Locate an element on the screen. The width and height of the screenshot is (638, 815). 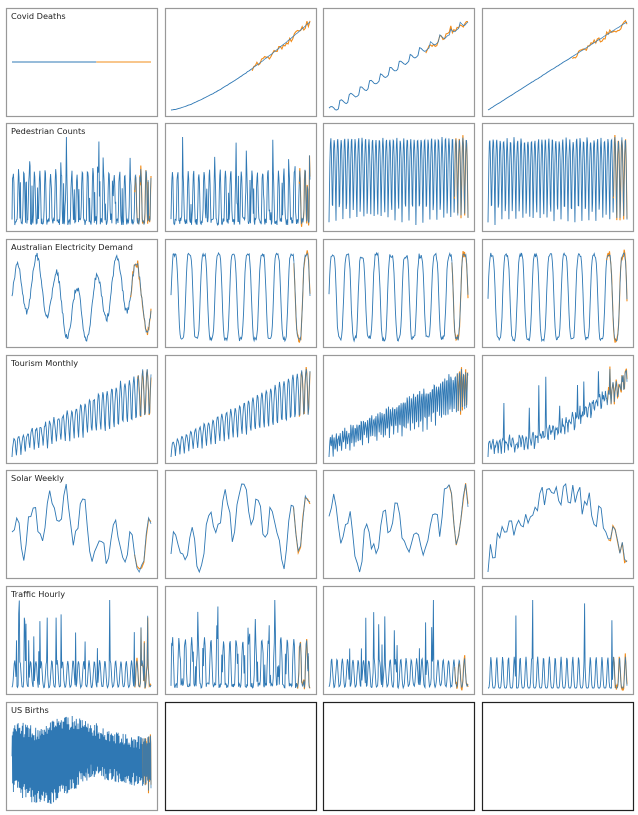
chart-panel-r4-c1 is located at coordinates (241, 524).